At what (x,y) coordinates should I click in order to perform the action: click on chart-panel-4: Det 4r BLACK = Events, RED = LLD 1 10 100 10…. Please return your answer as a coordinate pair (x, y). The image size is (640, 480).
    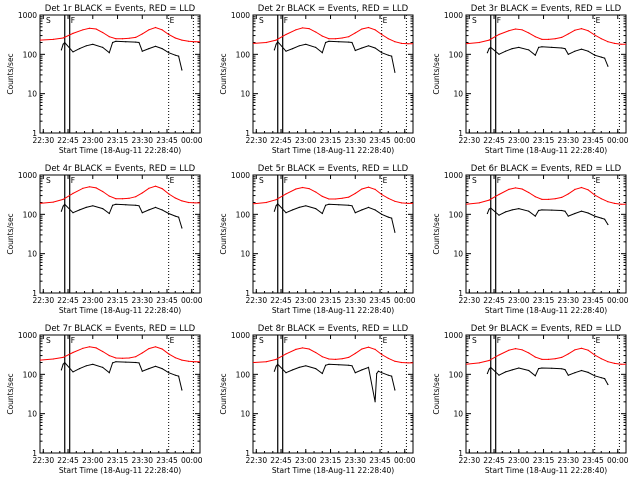
    Looking at the image, I should click on (104, 239).